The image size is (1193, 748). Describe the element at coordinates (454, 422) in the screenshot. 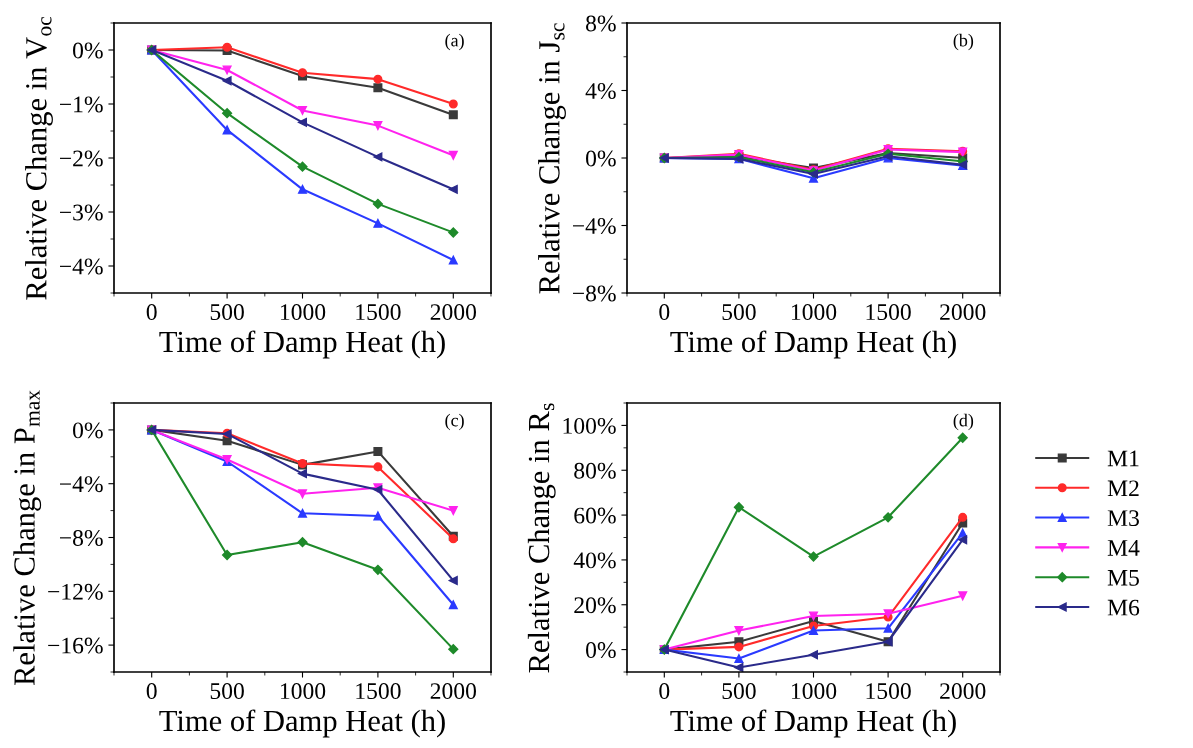

I see `annotation: (c)` at that location.